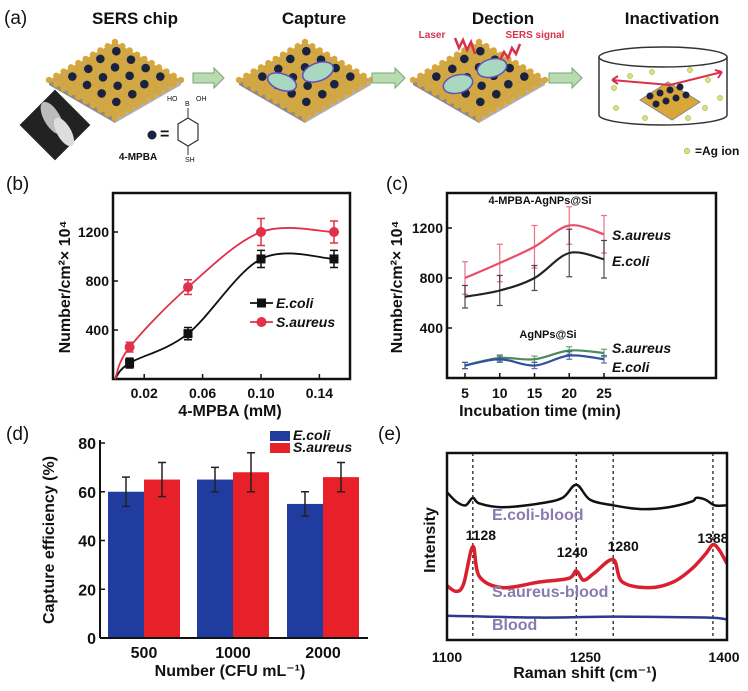 The height and width of the screenshot is (691, 748). Describe the element at coordinates (465, 45) in the screenshot. I see `laser-wave-icon` at that location.